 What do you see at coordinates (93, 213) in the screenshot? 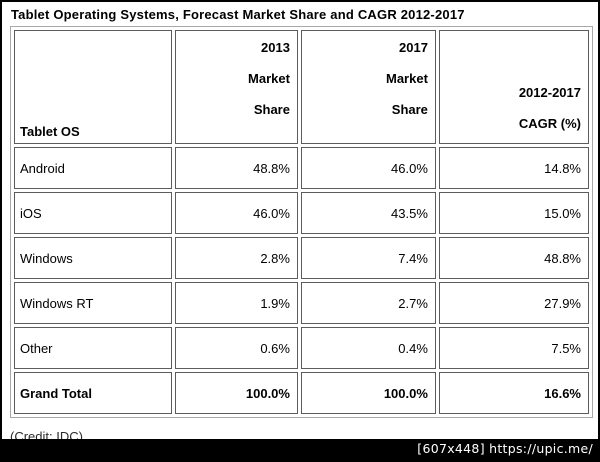
I see `os-name-cell: iOS` at bounding box center [93, 213].